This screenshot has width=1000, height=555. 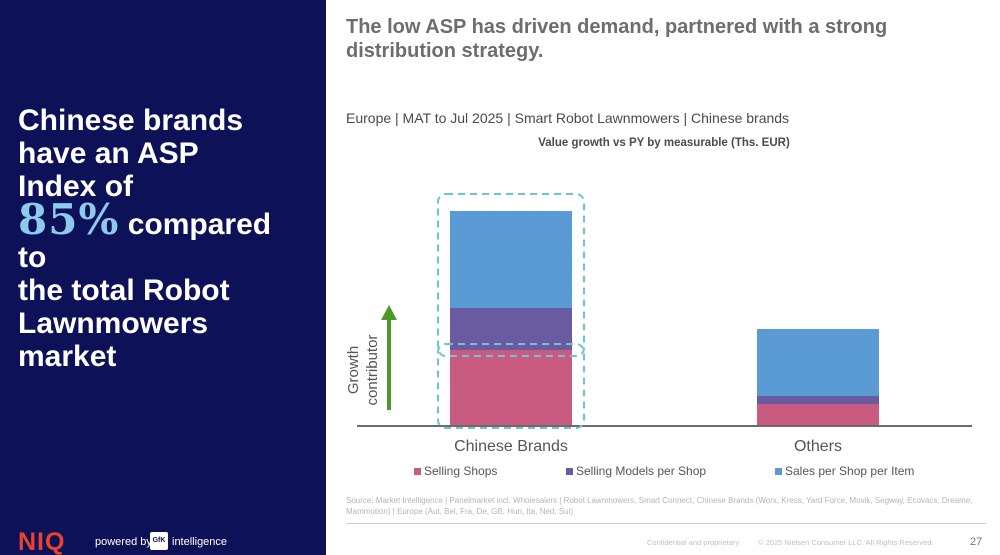 What do you see at coordinates (693, 542) in the screenshot?
I see `footer-confidential: Confidential and proprietary` at bounding box center [693, 542].